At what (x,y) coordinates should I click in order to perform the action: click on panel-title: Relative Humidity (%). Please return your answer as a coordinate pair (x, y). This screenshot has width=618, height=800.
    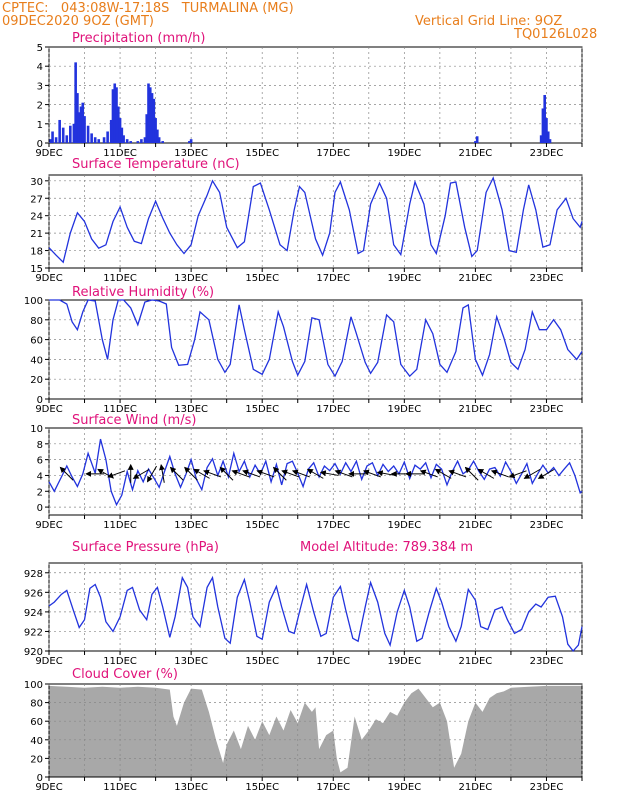
    Looking at the image, I should click on (143, 292).